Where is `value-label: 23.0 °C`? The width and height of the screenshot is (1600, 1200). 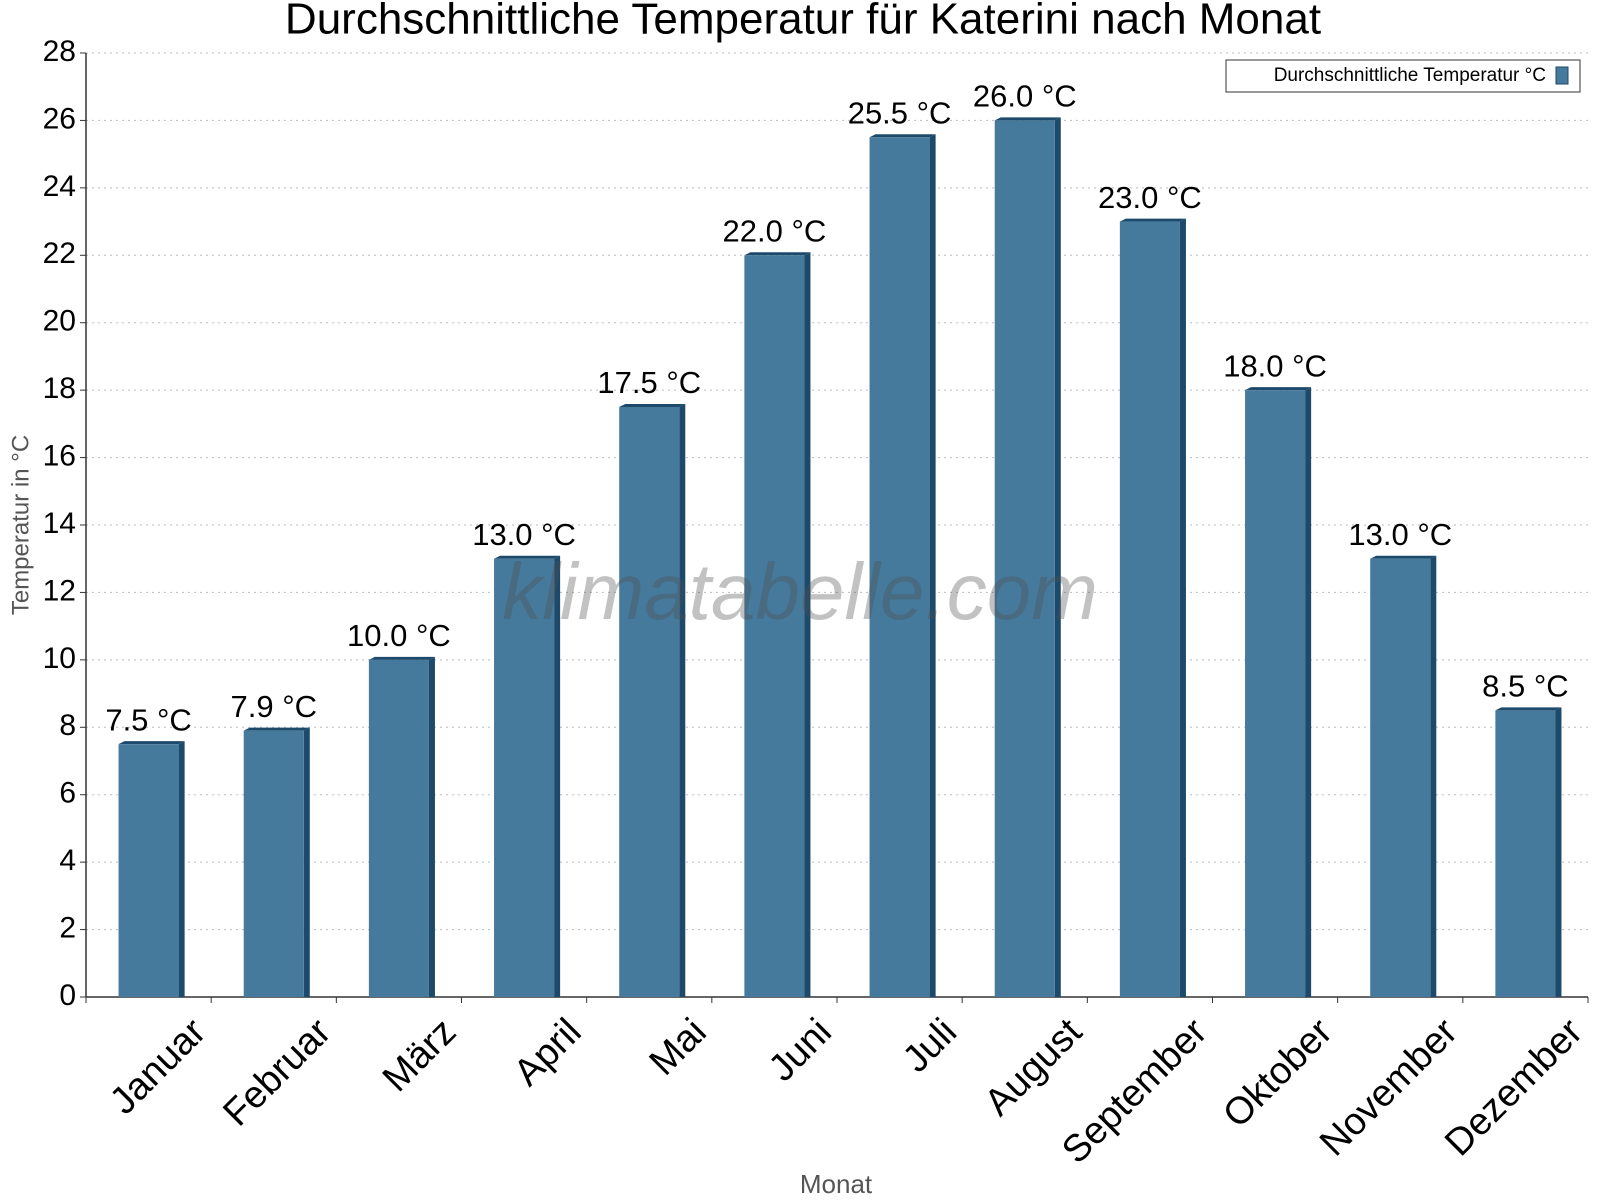 value-label: 23.0 °C is located at coordinates (1150, 197).